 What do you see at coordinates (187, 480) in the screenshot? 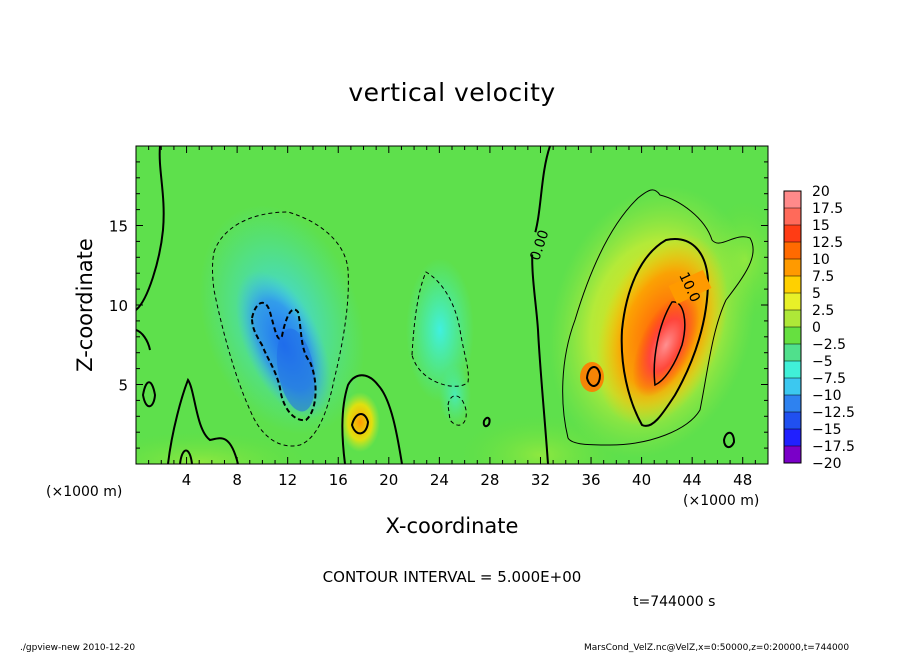
I see `x-tick-label: 4` at bounding box center [187, 480].